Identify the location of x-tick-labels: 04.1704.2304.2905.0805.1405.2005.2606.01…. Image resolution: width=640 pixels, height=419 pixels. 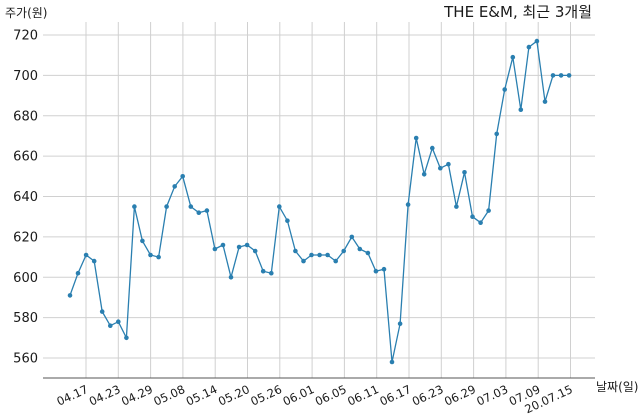
(314, 399).